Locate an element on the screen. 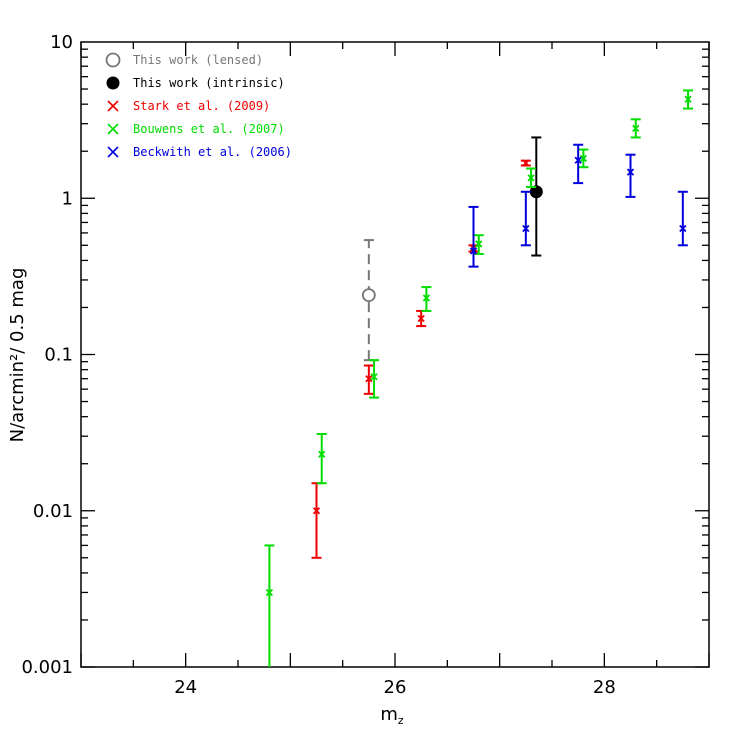 This screenshot has height=747, width=747. y-tick-label: 0.001 is located at coordinates (47, 667).